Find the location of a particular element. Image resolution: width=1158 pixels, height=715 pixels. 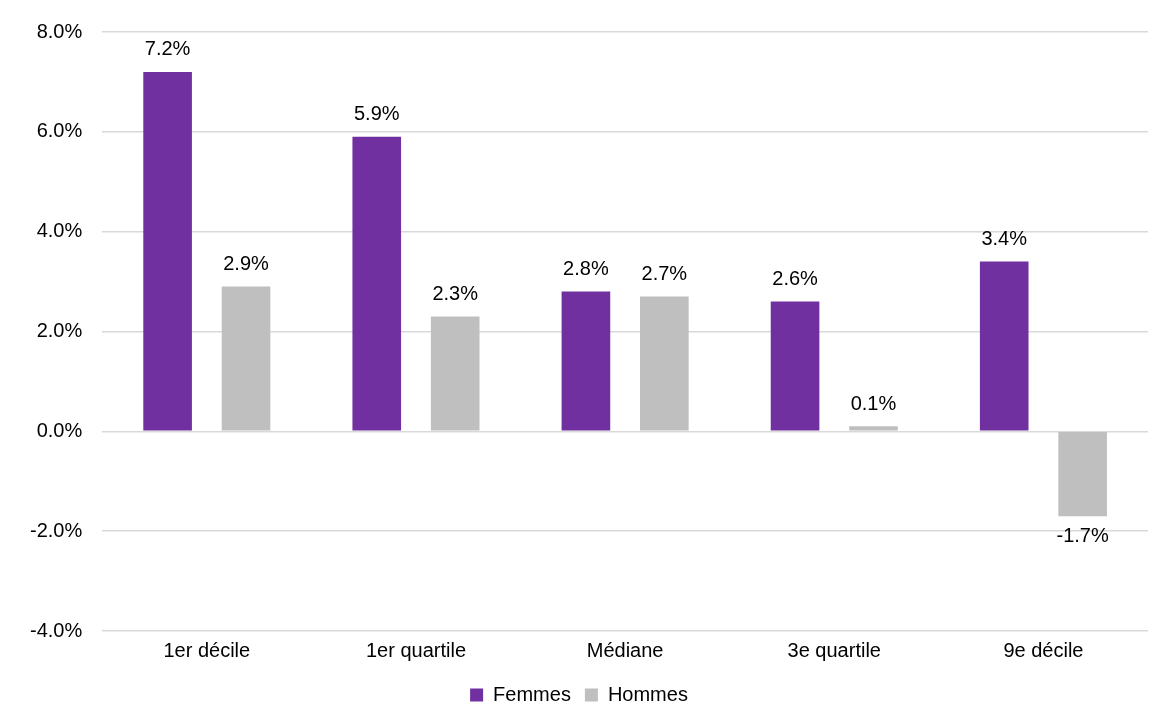

x-tick-label: 1er quartile is located at coordinates (415, 649).